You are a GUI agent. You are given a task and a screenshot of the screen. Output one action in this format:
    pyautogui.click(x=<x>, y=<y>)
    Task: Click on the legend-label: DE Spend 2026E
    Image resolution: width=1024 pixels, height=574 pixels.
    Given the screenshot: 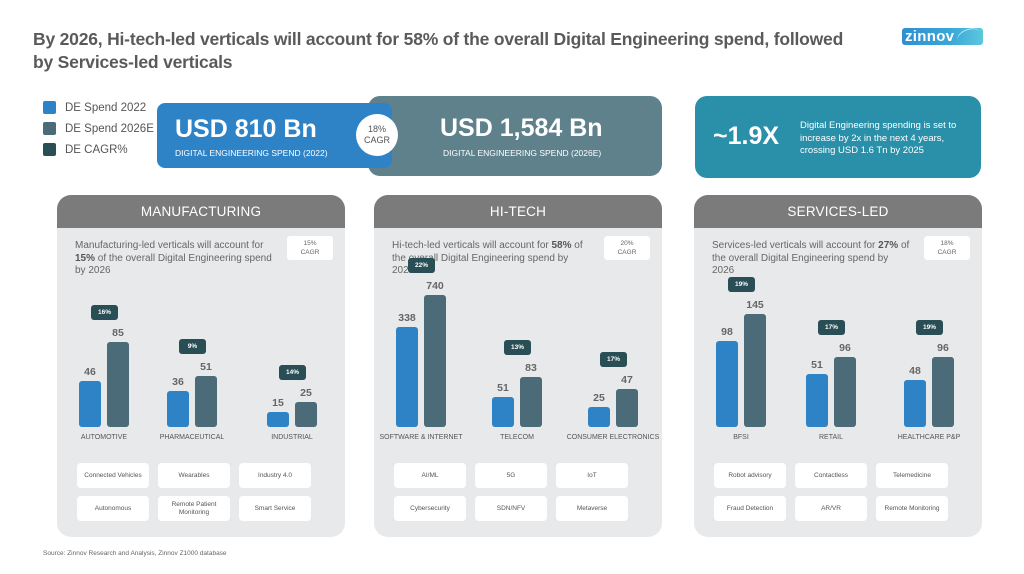 What is the action you would take?
    pyautogui.click(x=109, y=128)
    